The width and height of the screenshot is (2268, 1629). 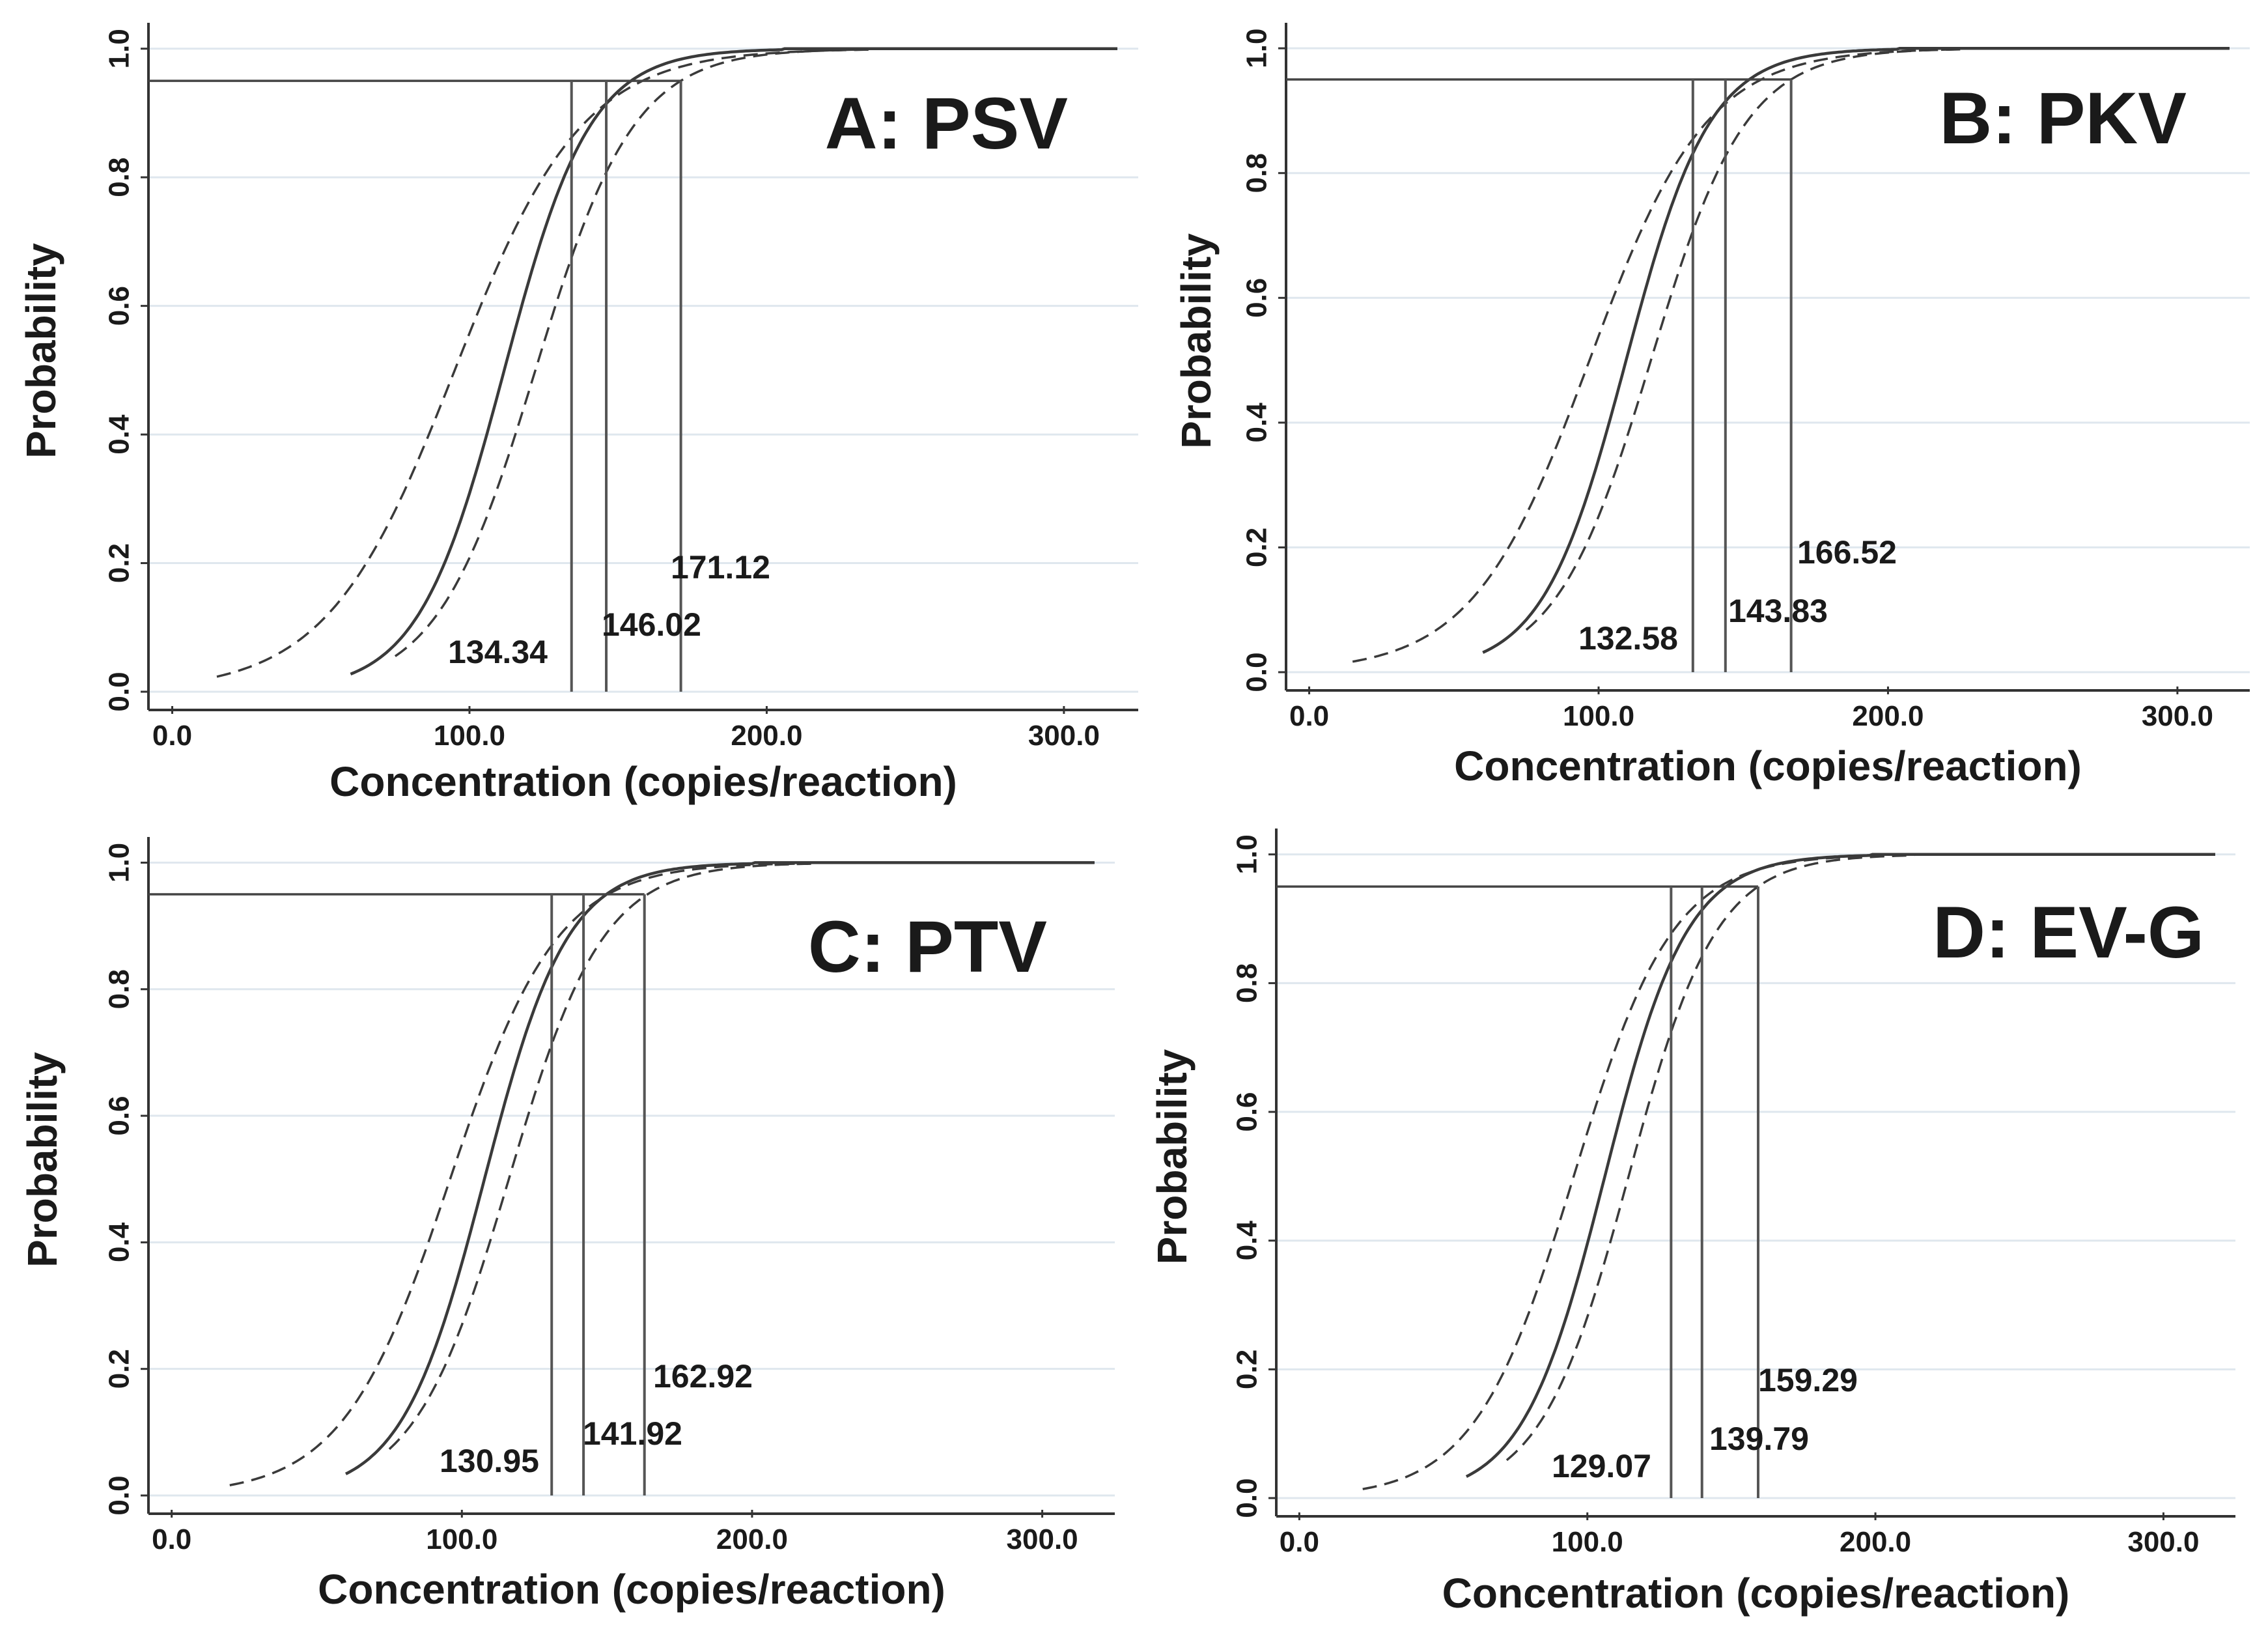 What do you see at coordinates (490, 1461) in the screenshot?
I see `data-label: 130.95` at bounding box center [490, 1461].